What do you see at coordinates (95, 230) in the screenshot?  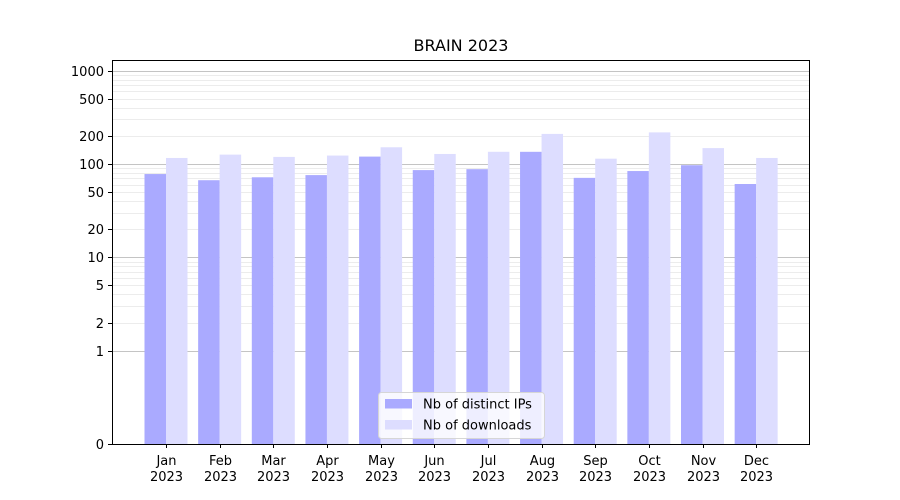 I see `y-tick-label: 20` at bounding box center [95, 230].